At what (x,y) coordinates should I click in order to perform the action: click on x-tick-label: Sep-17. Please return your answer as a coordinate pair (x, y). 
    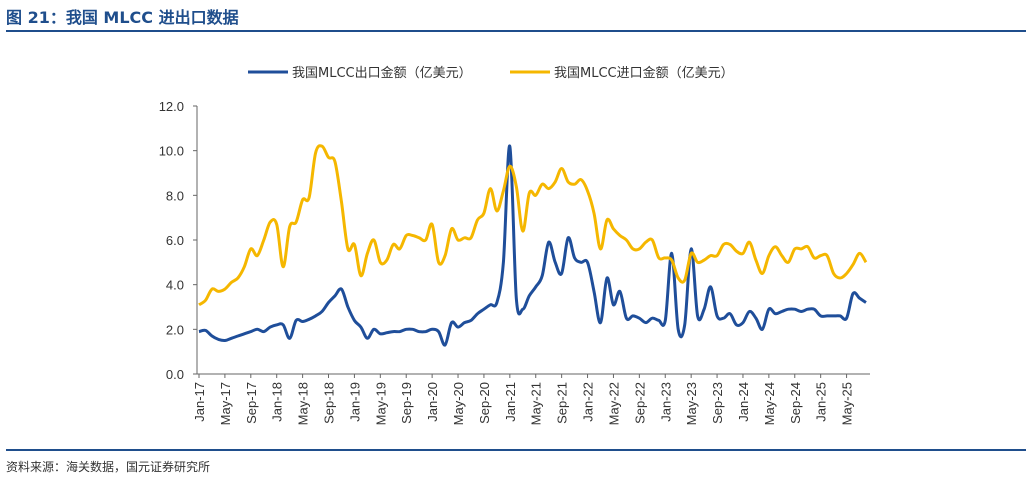
    Looking at the image, I should click on (251, 403).